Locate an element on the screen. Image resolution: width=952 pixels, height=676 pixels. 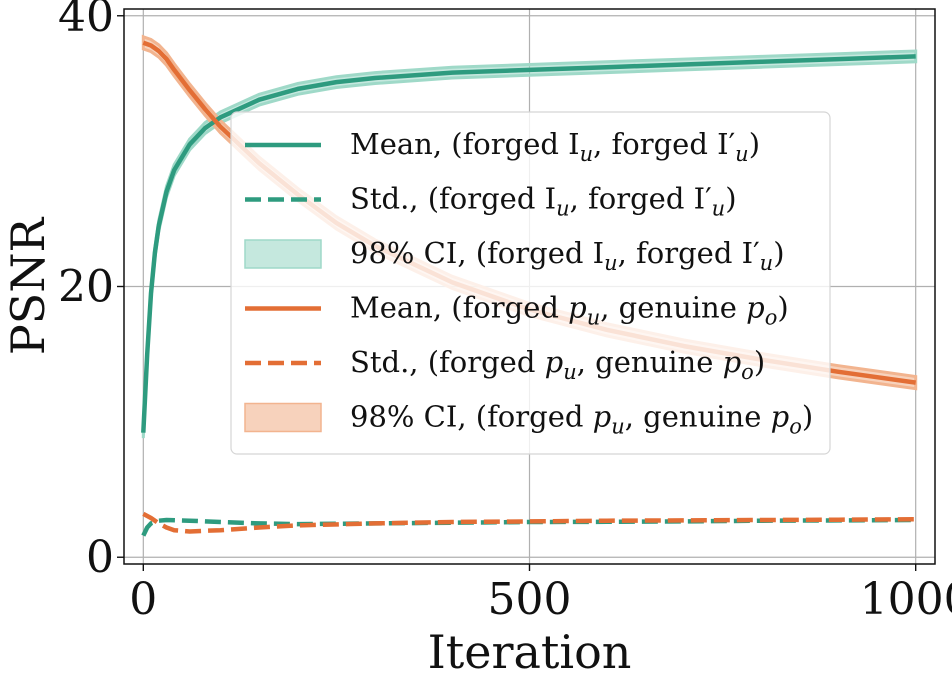
y-tick-label: 20 is located at coordinates (86, 287).